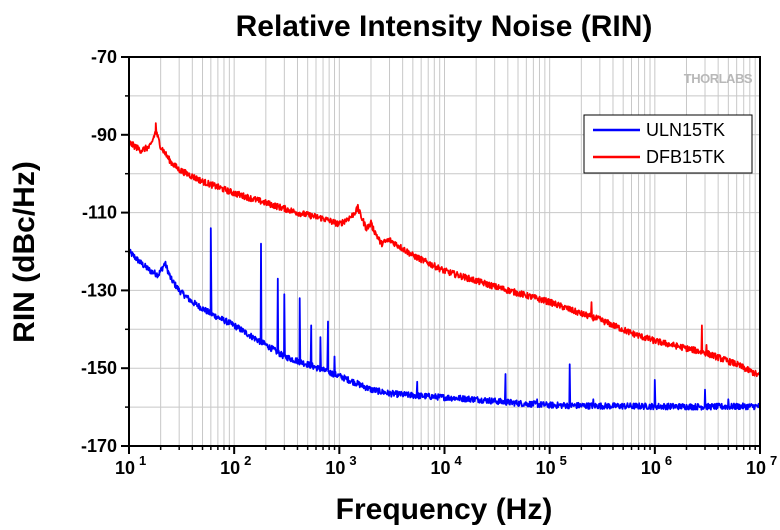 This screenshot has width=780, height=530. What do you see at coordinates (142, 460) in the screenshot?
I see `x-tick-exponent: 1` at bounding box center [142, 460].